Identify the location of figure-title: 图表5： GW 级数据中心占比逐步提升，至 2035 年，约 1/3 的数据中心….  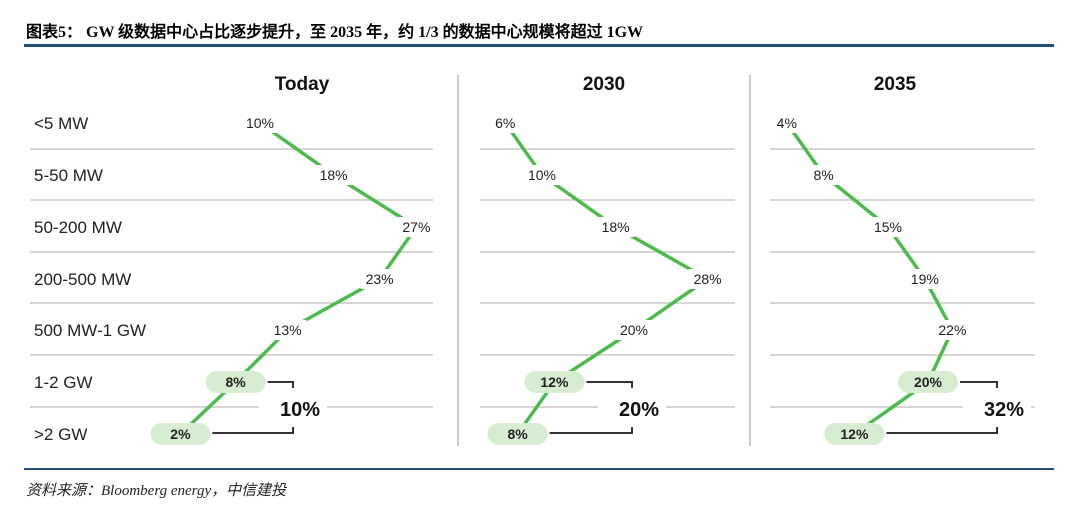
(335, 32).